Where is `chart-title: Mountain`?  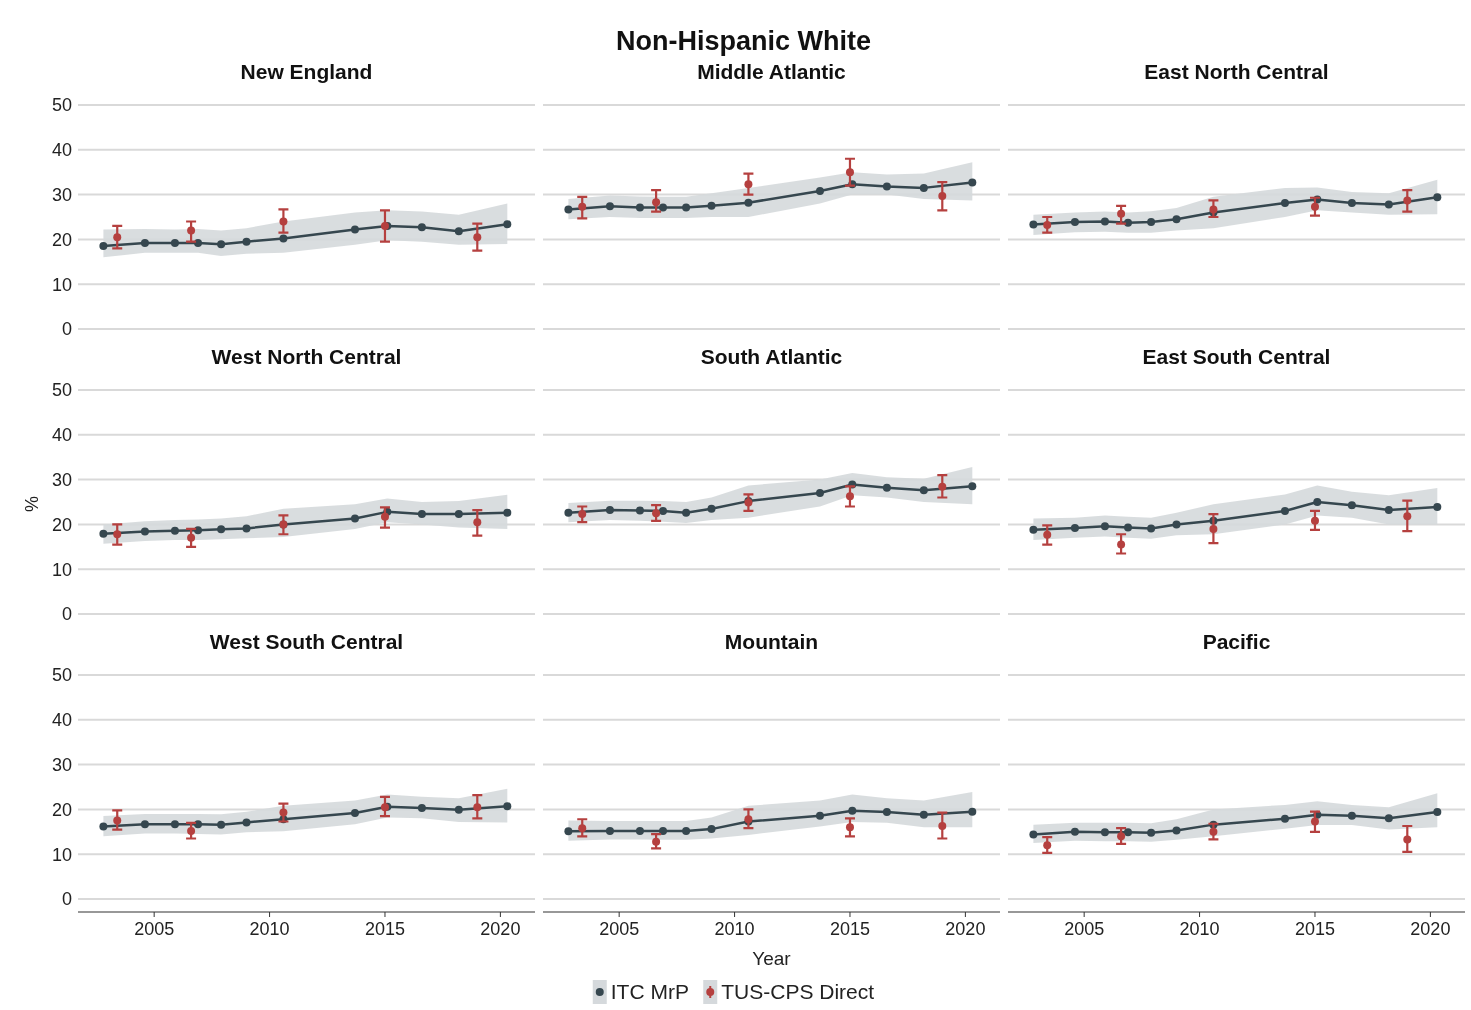 chart-title: Mountain is located at coordinates (771, 641).